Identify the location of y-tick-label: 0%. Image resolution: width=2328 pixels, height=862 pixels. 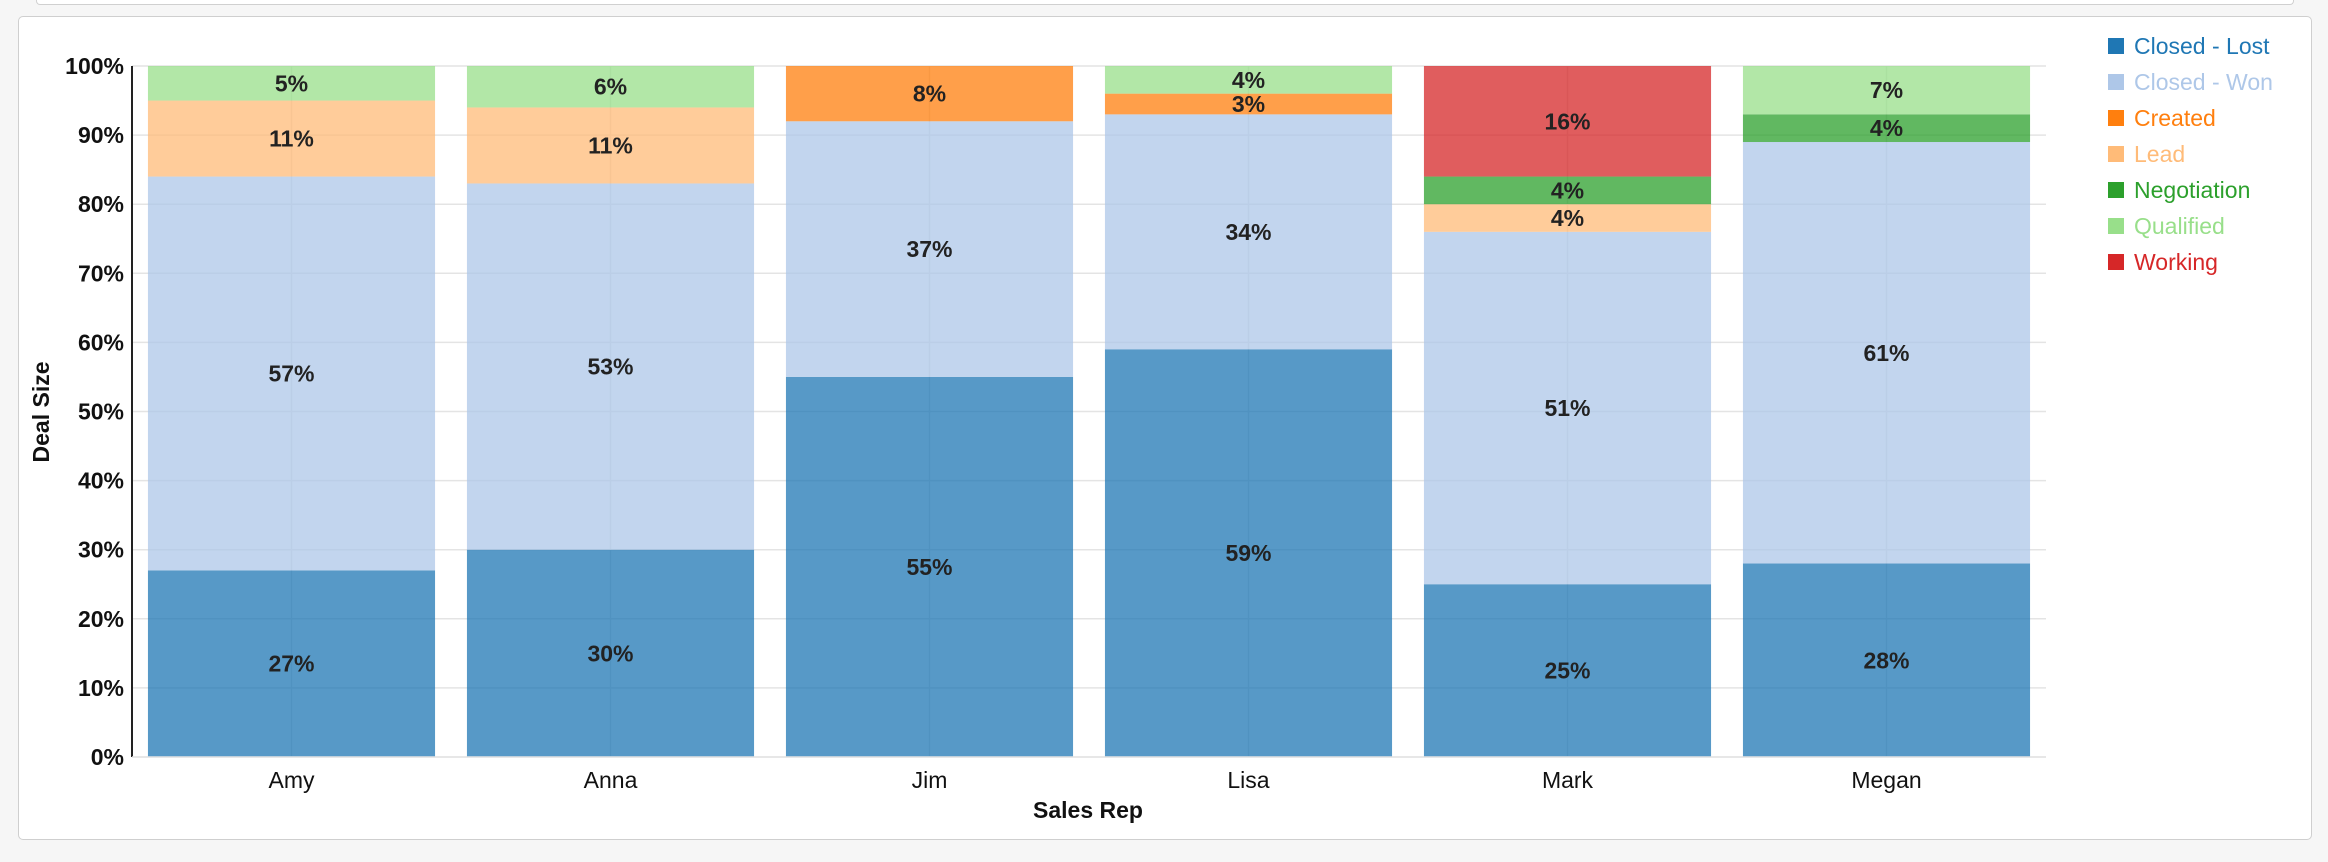
(107, 757).